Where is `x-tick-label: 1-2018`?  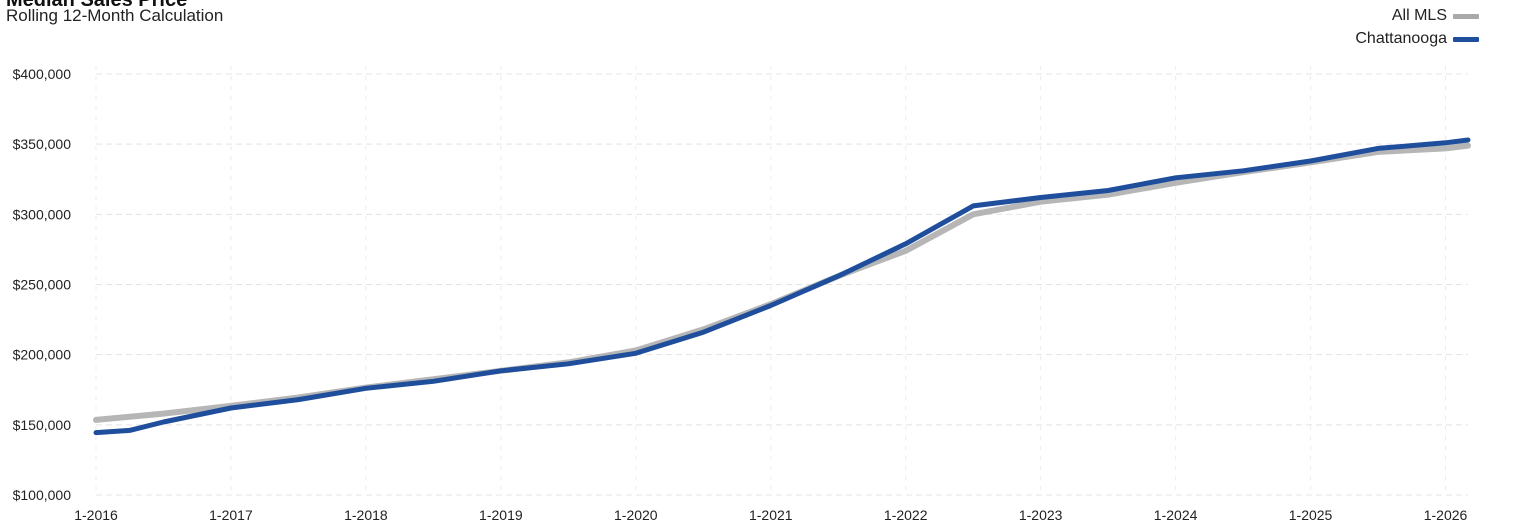 x-tick-label: 1-2018 is located at coordinates (366, 515).